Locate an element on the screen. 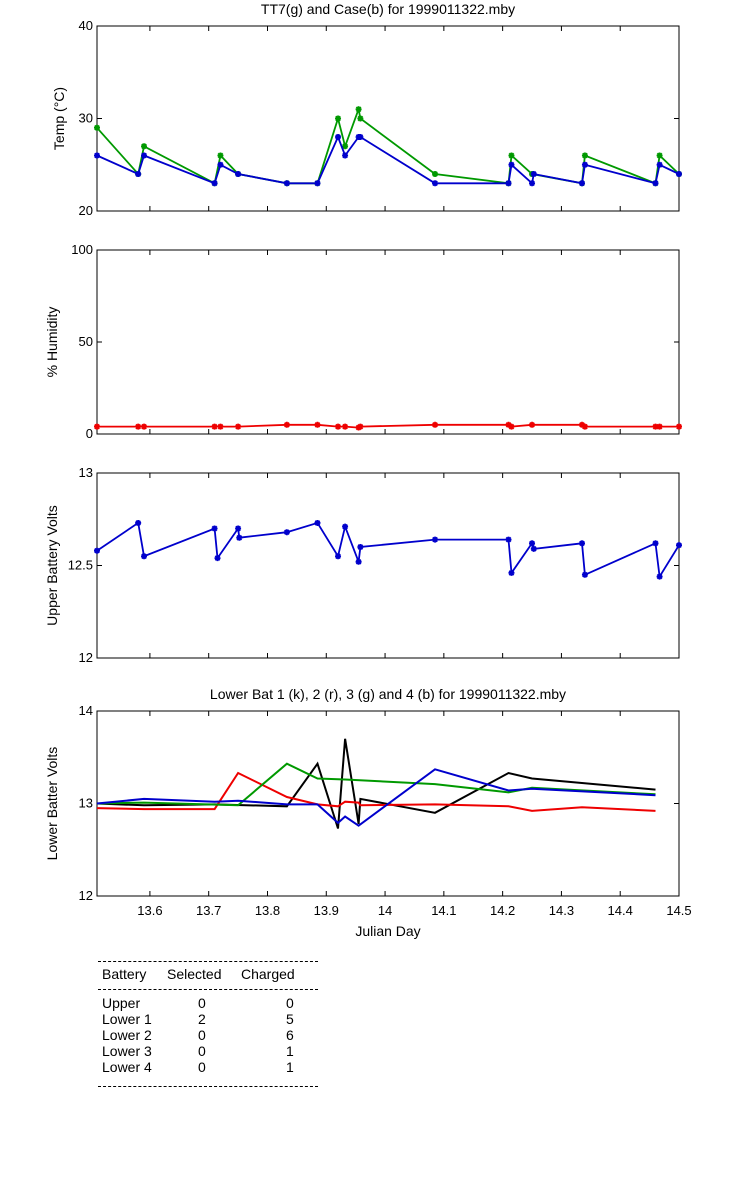 The height and width of the screenshot is (1200, 750). y-axis-label: Upper Battery Volts is located at coordinates (52, 565).